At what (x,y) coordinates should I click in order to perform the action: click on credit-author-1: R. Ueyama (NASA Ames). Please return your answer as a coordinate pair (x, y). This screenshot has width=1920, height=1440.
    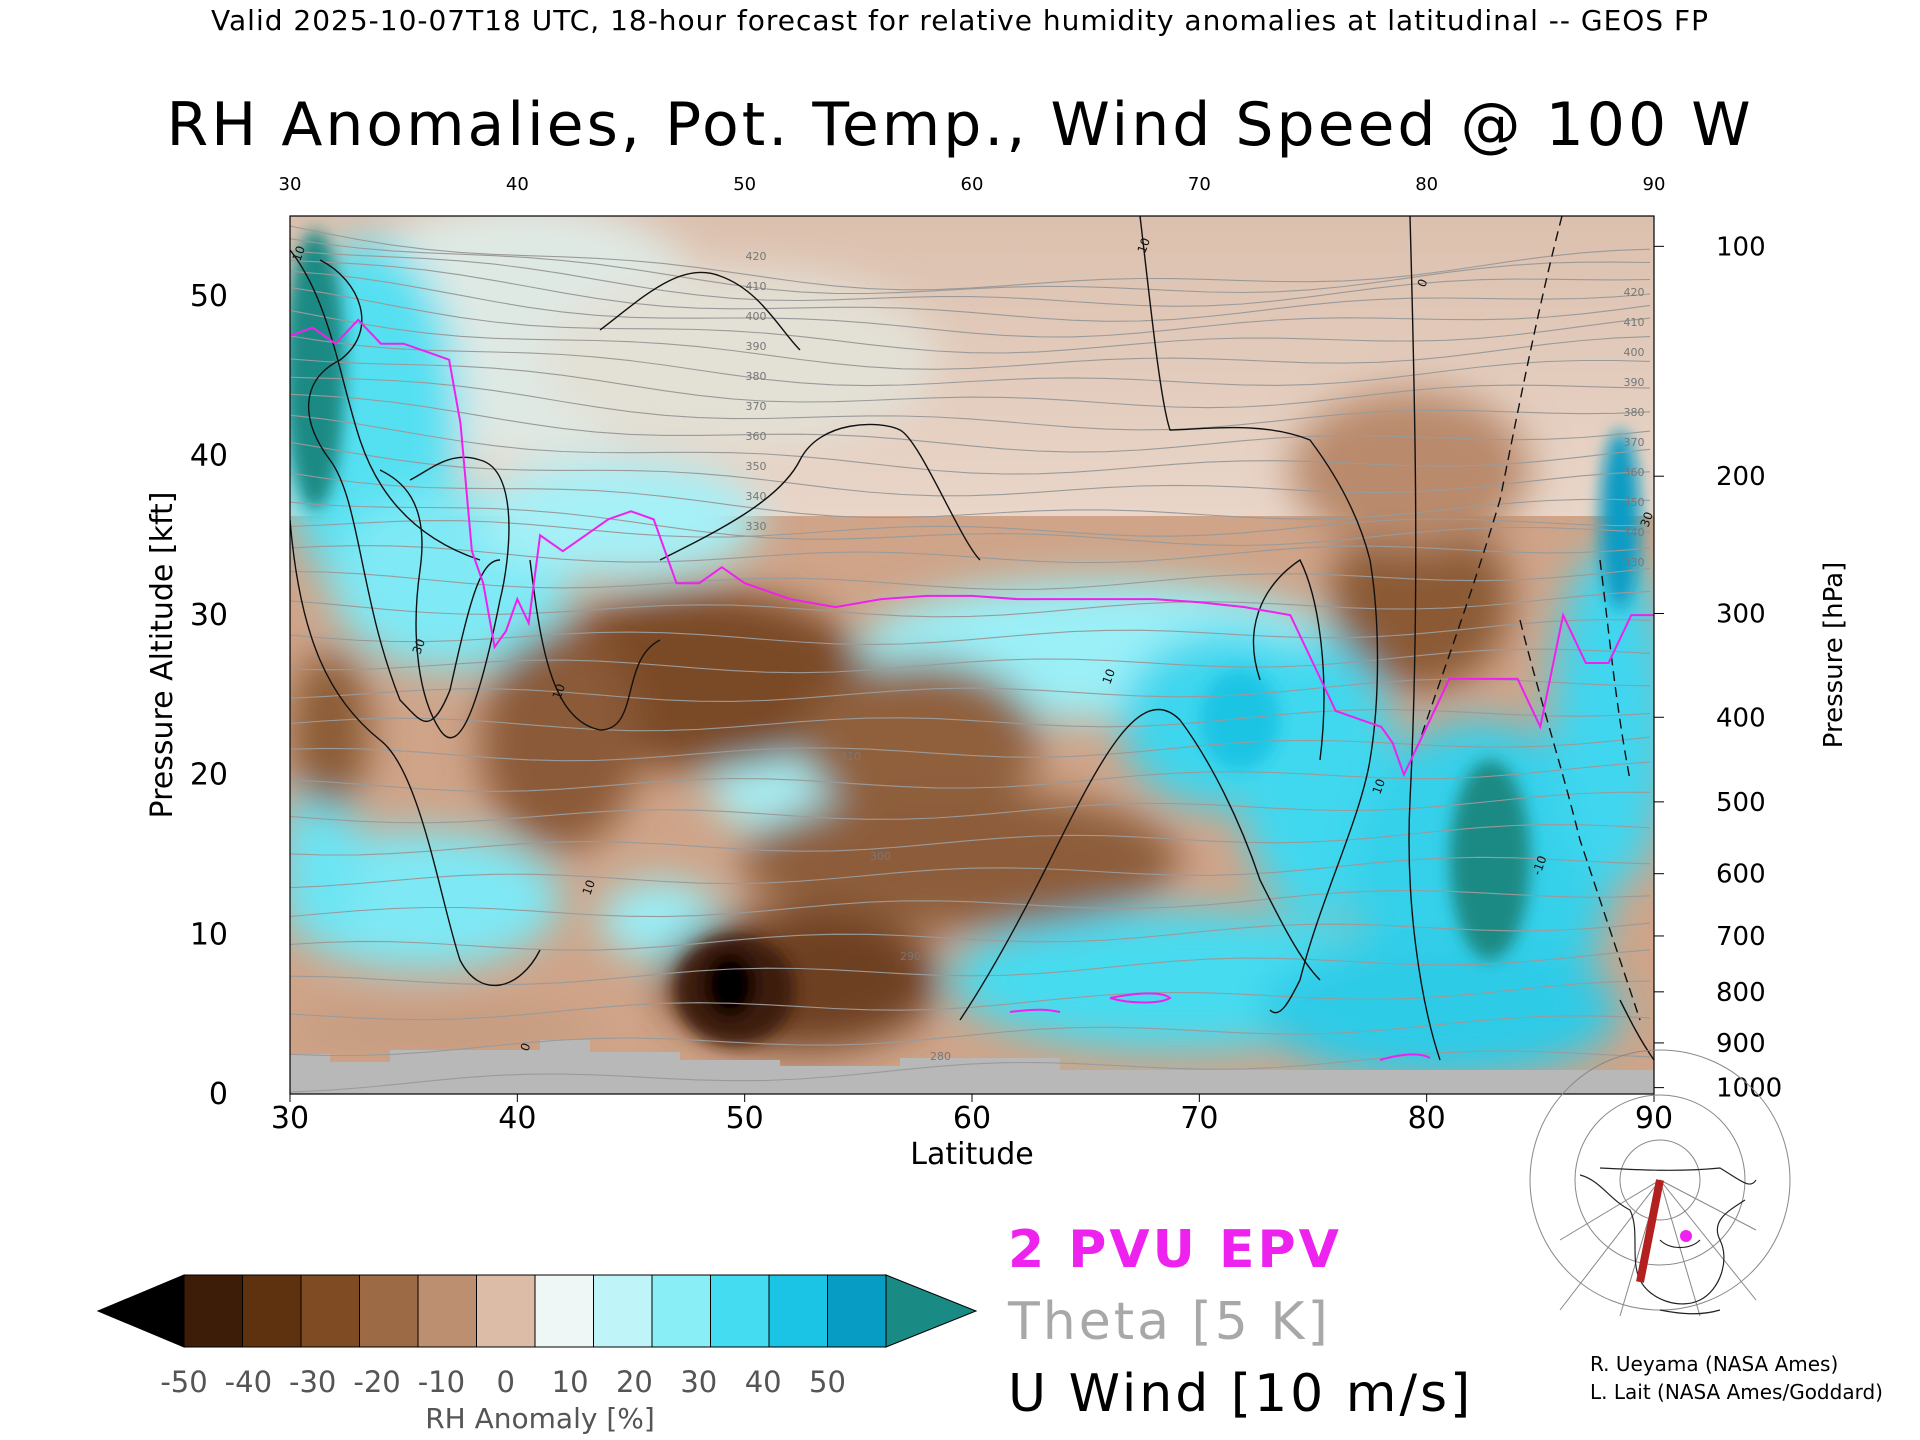
    Looking at the image, I should click on (1714, 1364).